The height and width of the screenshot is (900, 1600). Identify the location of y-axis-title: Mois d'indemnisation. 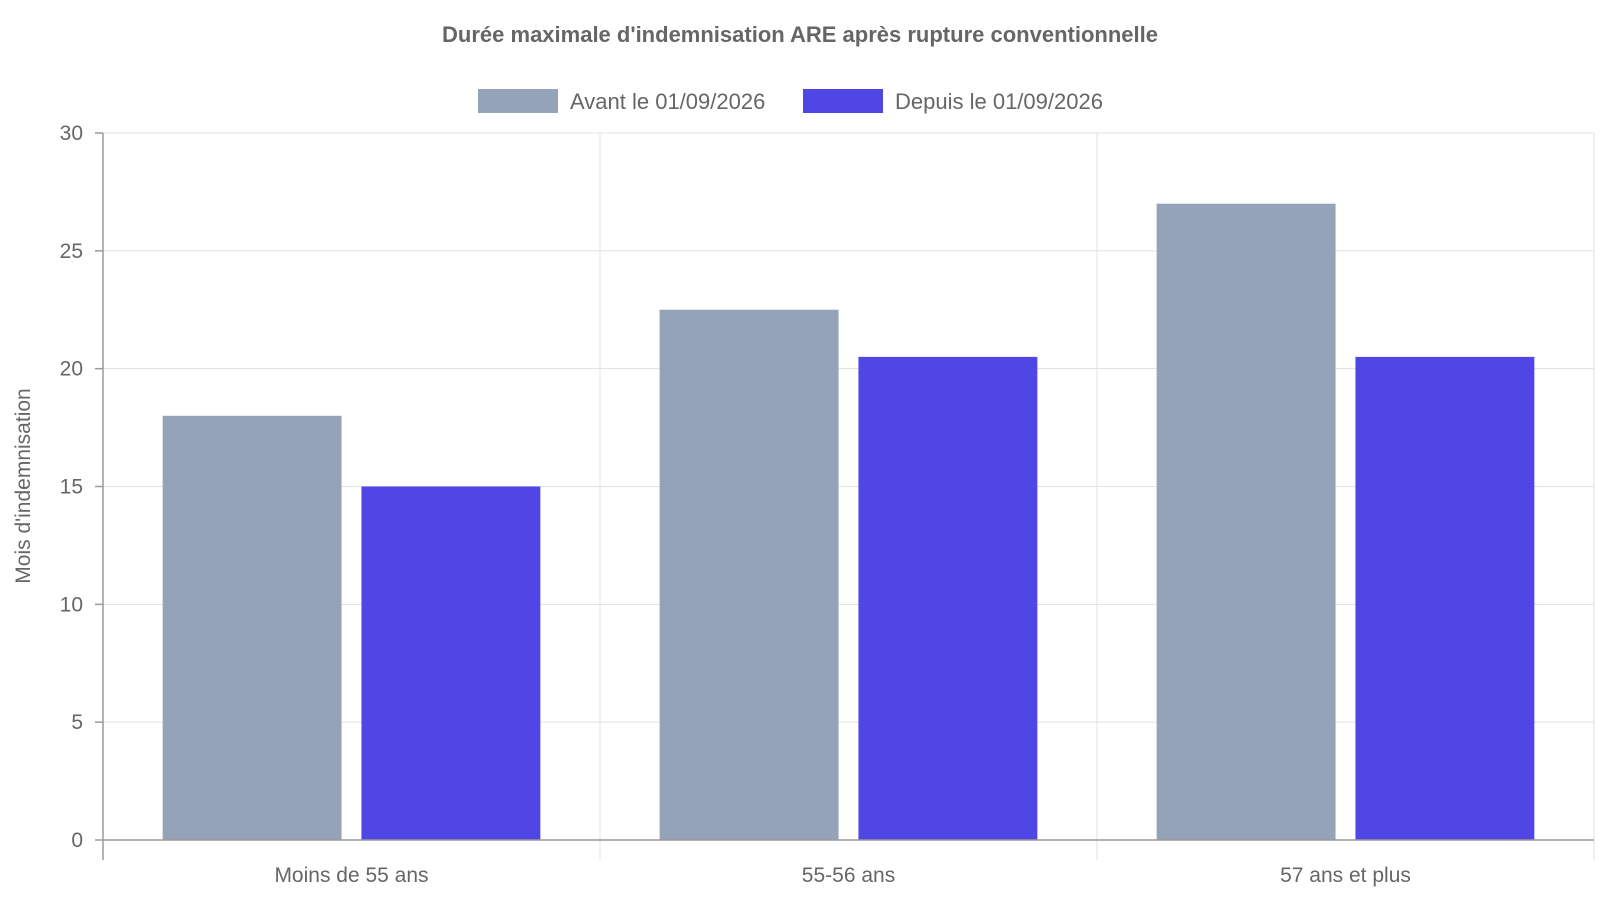
(23, 485).